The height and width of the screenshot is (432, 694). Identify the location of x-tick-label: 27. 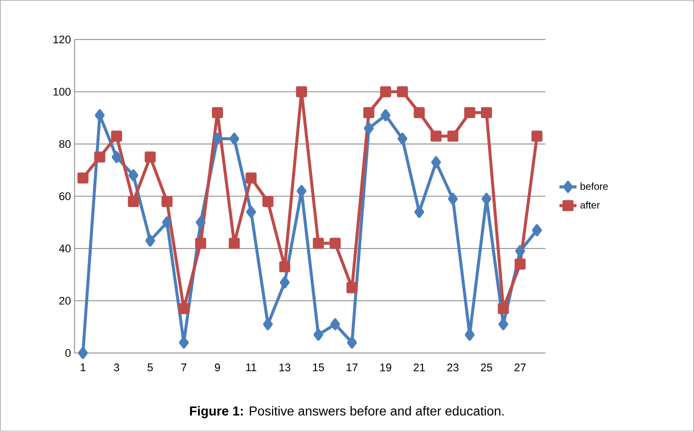
(520, 368).